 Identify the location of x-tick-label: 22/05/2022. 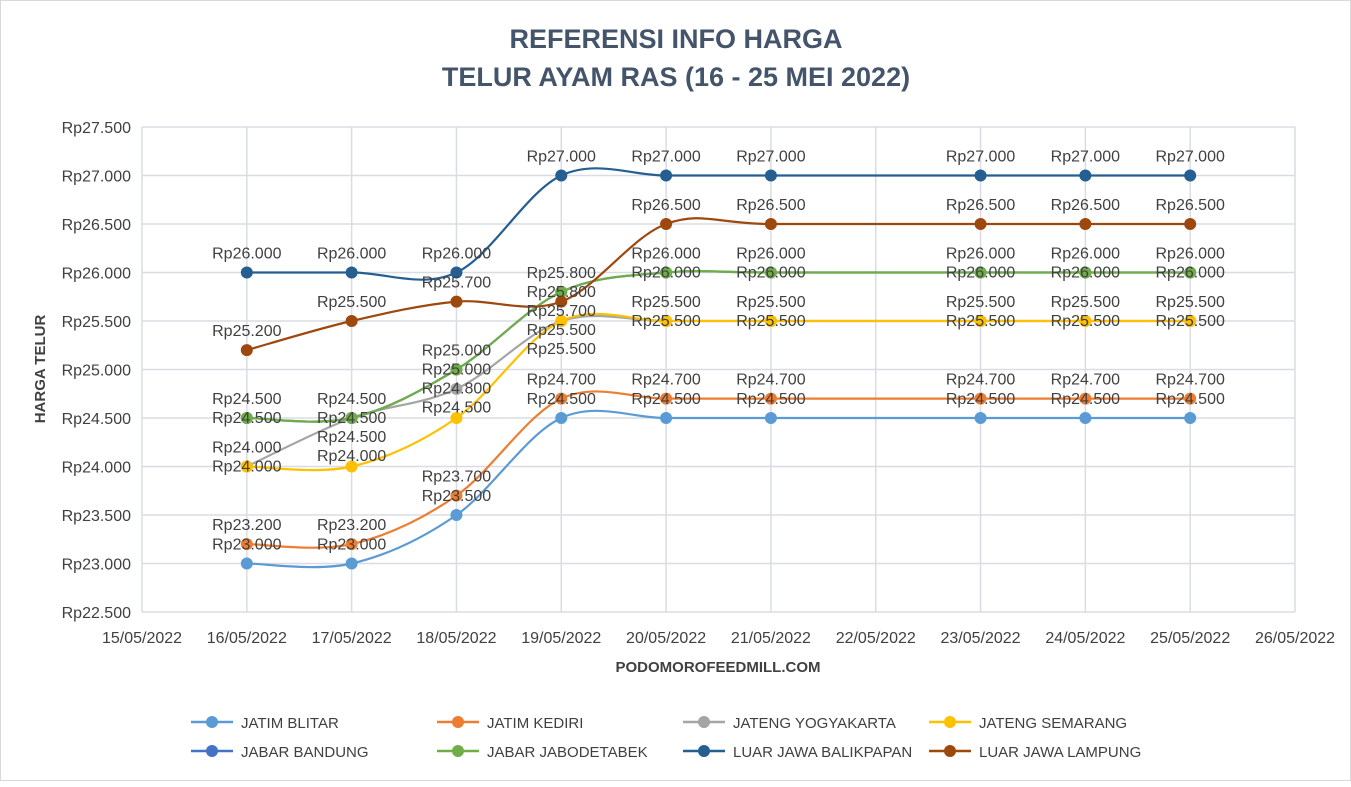
(876, 638).